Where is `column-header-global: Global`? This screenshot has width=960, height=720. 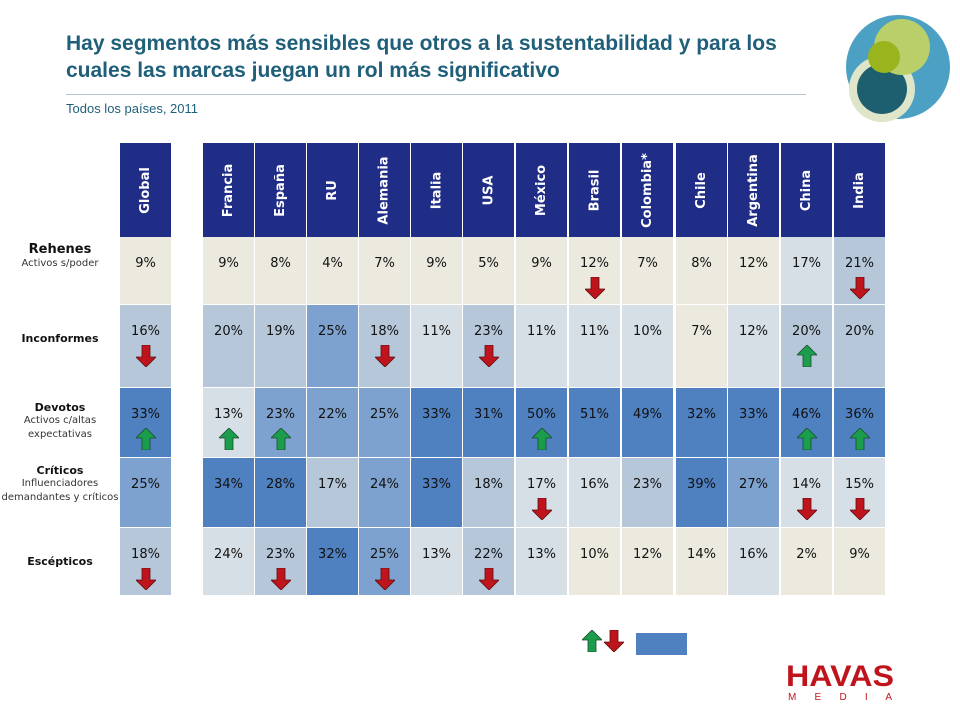
column-header-global: Global is located at coordinates (146, 190).